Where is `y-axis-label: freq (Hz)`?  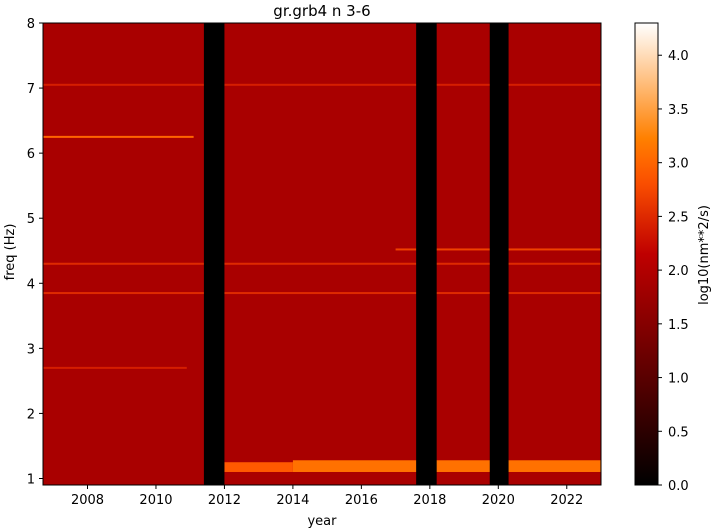
y-axis-label: freq (Hz) is located at coordinates (10, 252).